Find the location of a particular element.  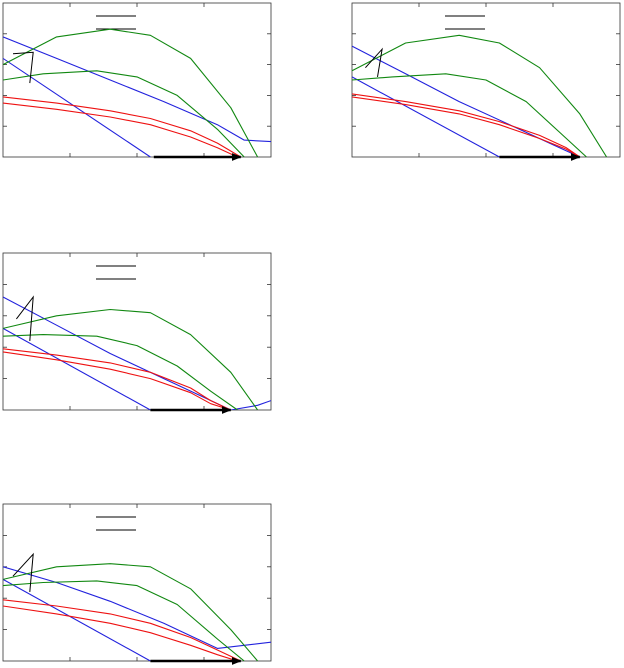

chart-bottom-left is located at coordinates (137, 584).